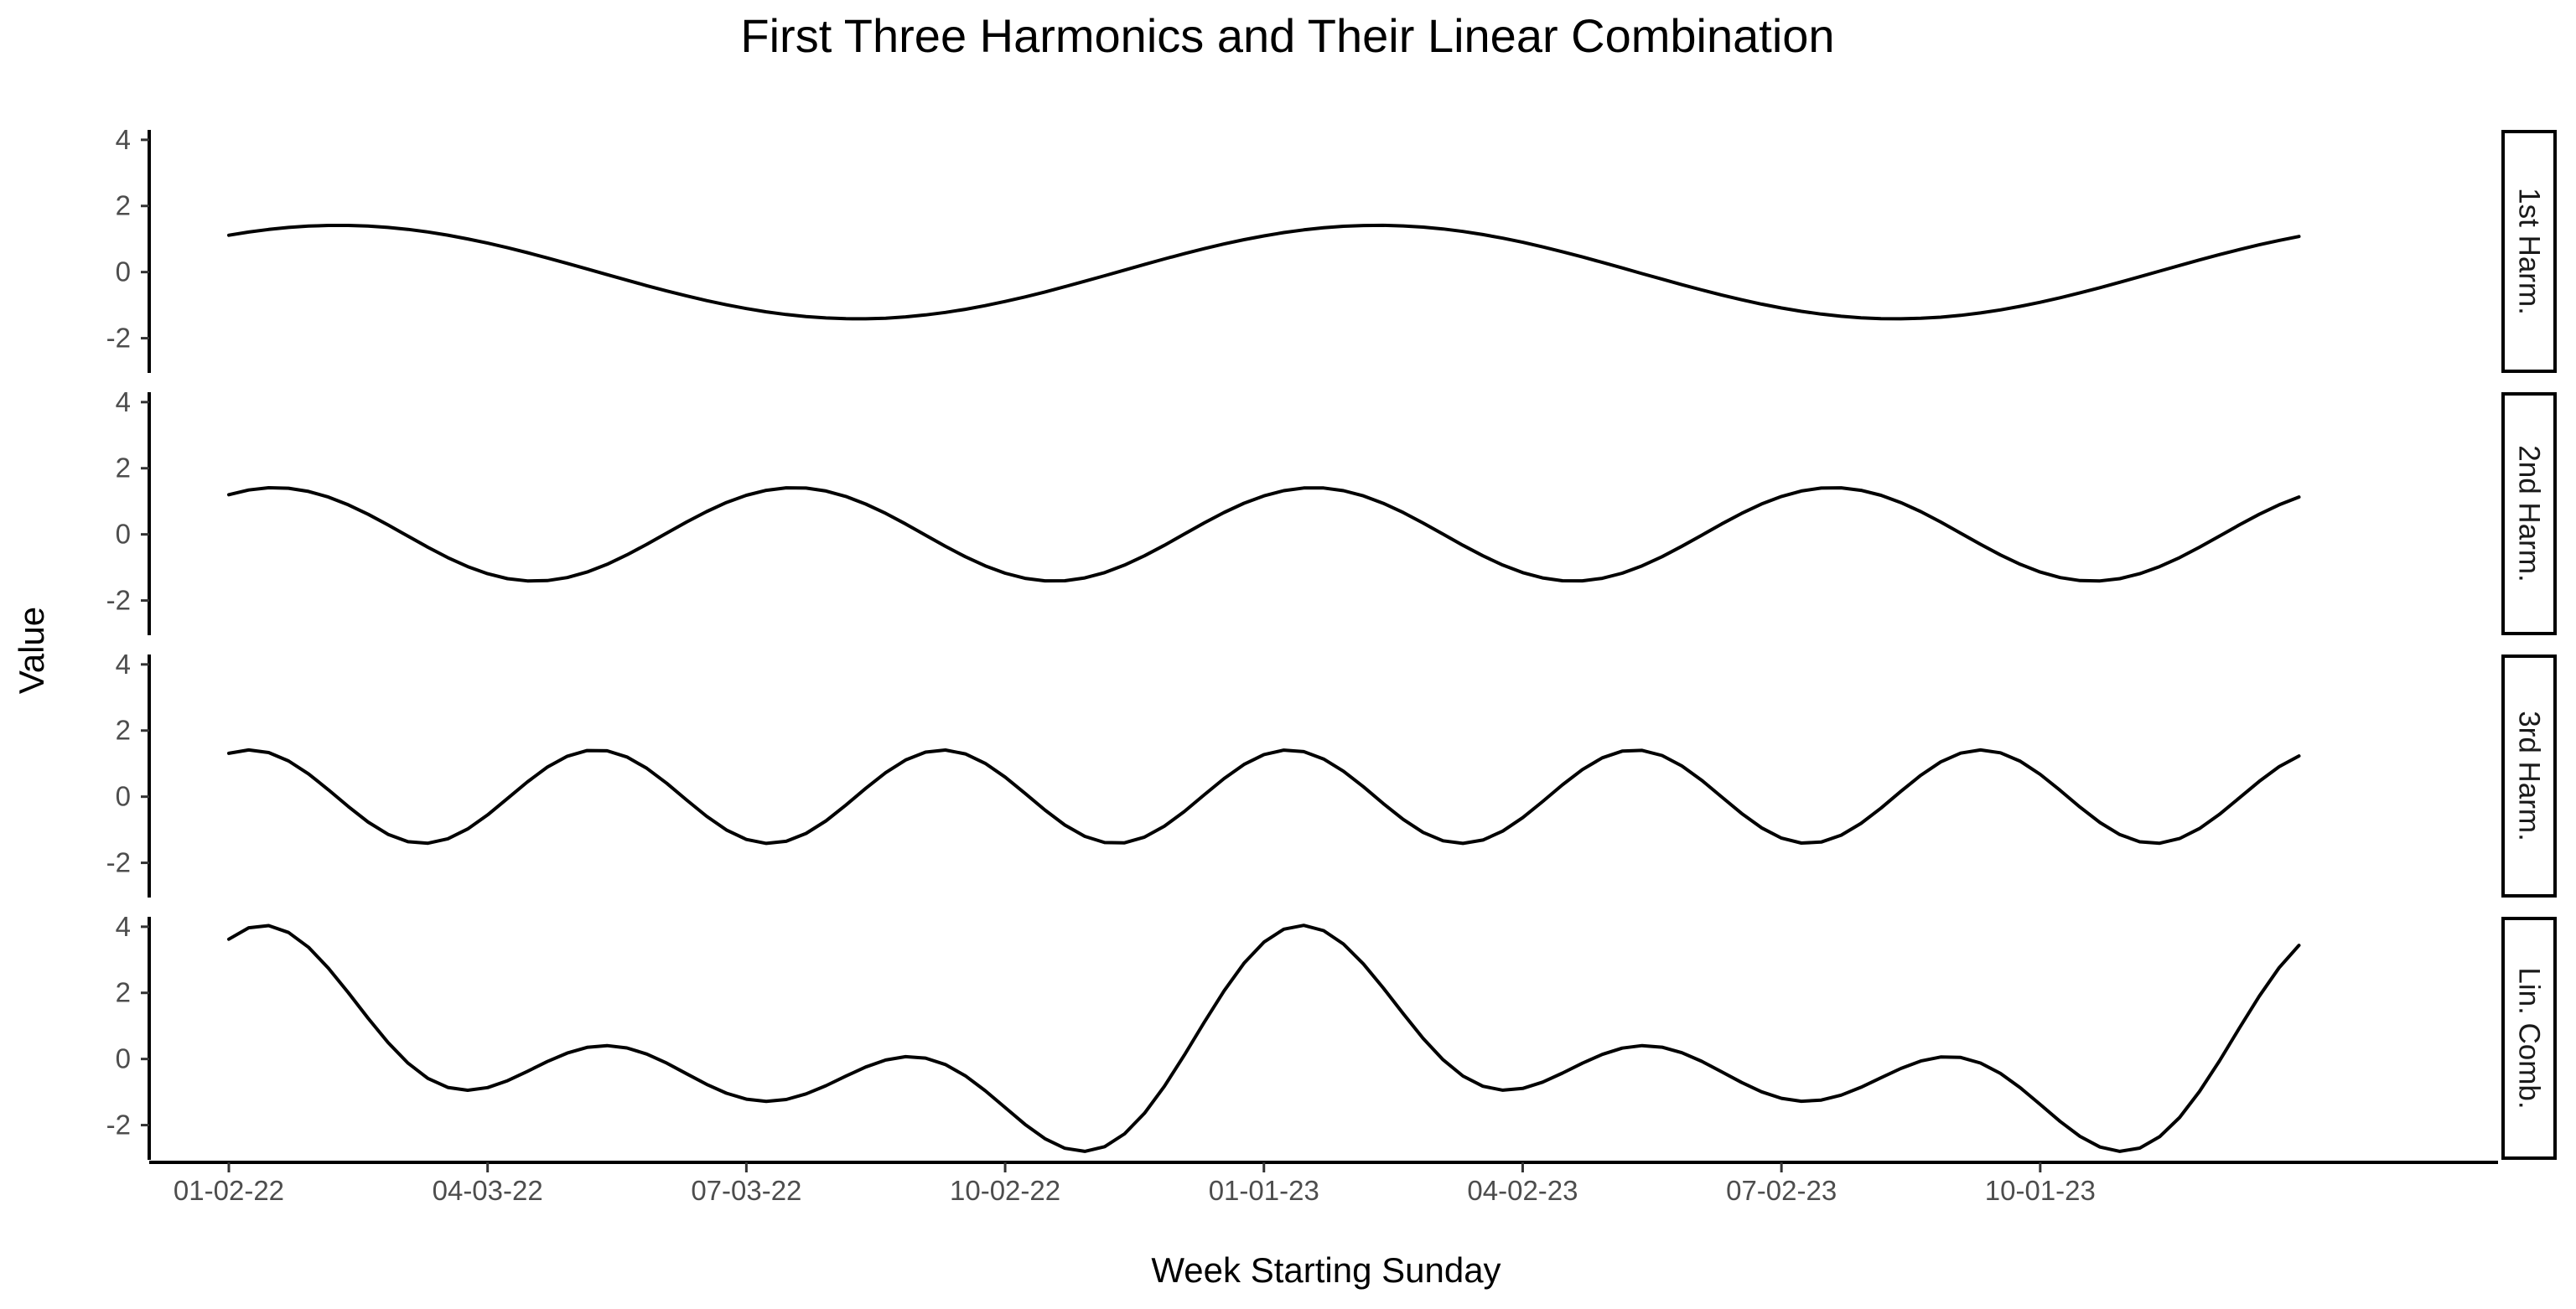  Describe the element at coordinates (31, 650) in the screenshot. I see `y-axis-title: Value` at that location.